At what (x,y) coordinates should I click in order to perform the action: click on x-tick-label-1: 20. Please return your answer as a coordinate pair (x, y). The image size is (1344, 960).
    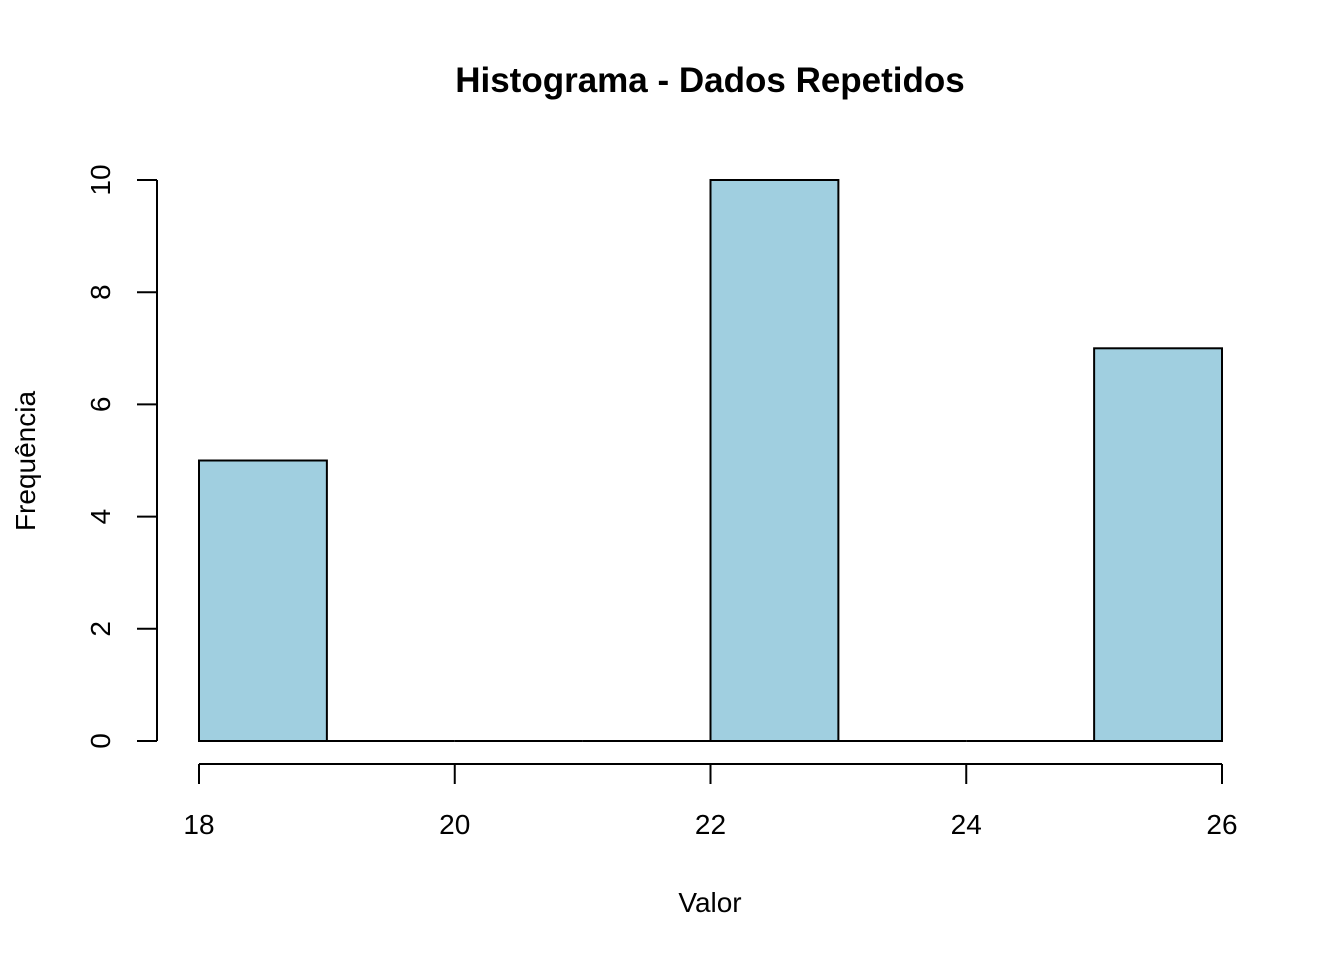
    Looking at the image, I should click on (454, 824).